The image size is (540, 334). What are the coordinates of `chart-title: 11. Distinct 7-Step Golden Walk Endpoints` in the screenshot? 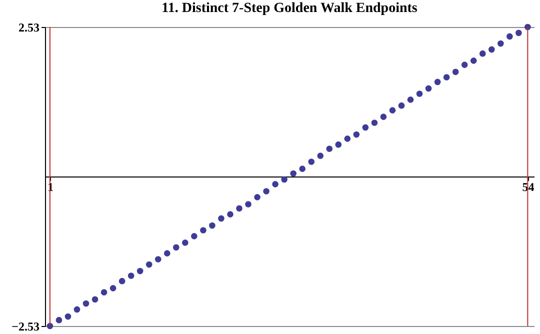 It's located at (290, 8).